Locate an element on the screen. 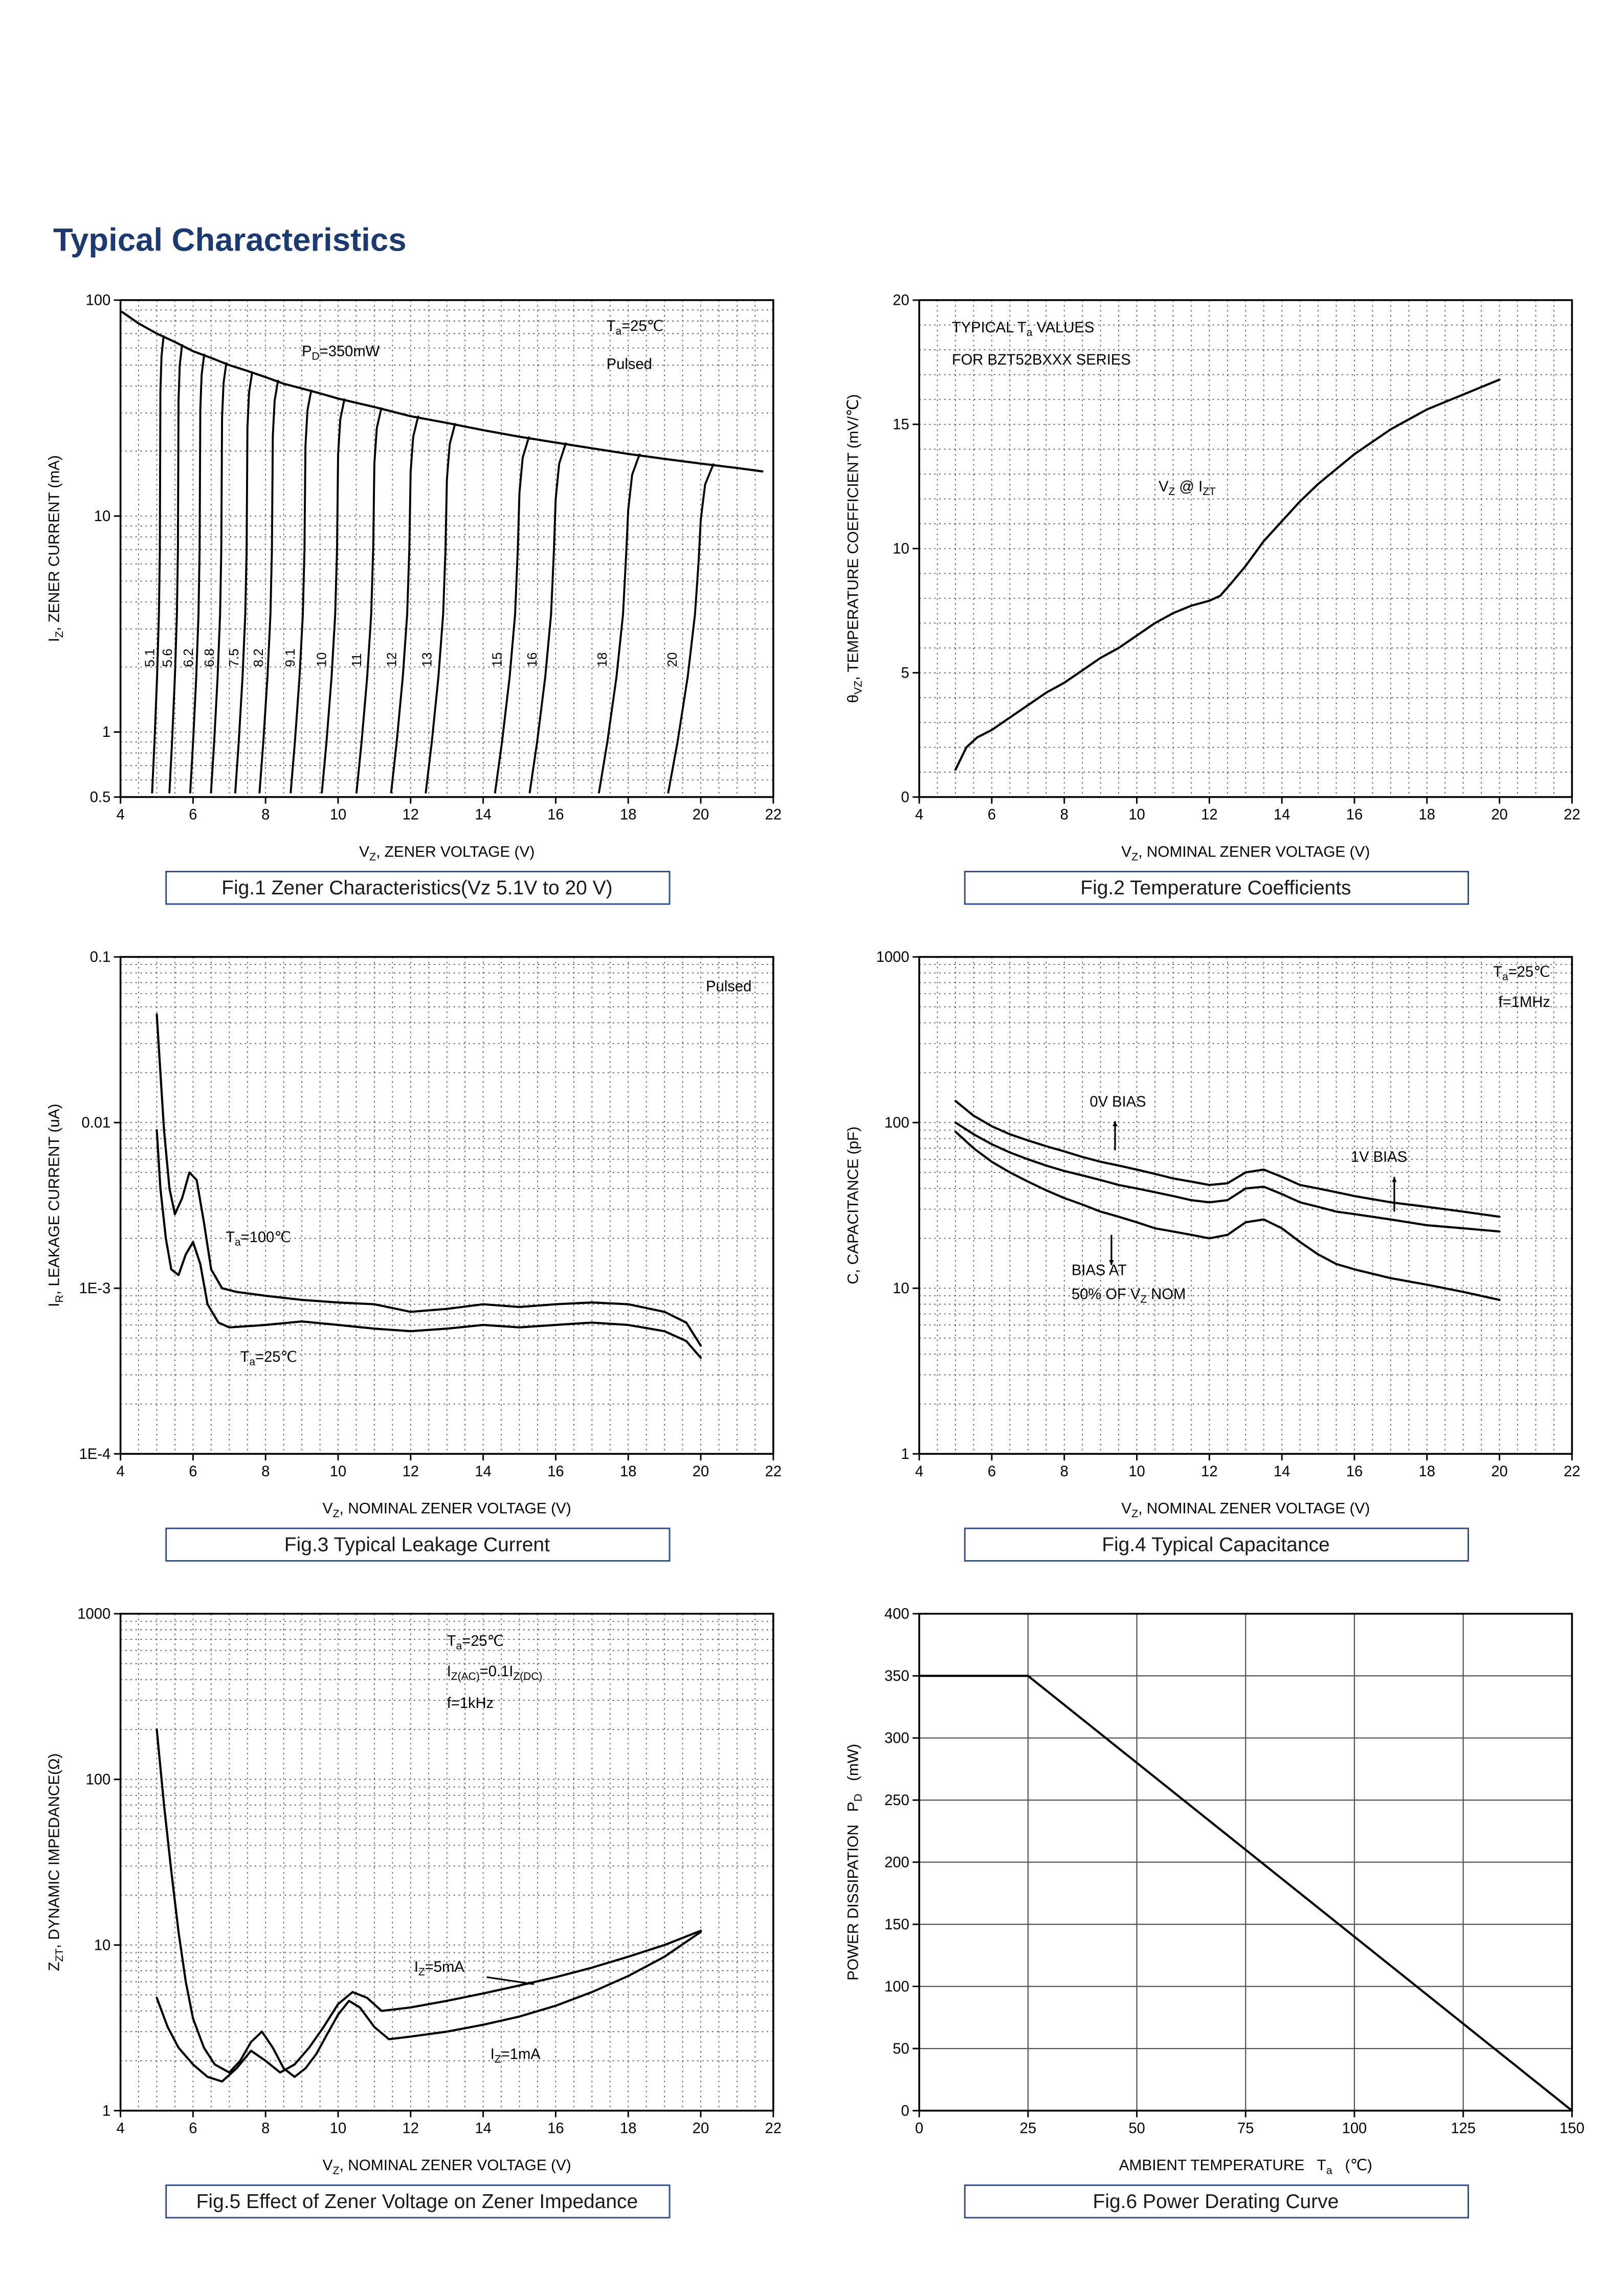 Image resolution: width=1624 pixels, height=2296 pixels. svg-text: 1E-3 is located at coordinates (95, 1289).